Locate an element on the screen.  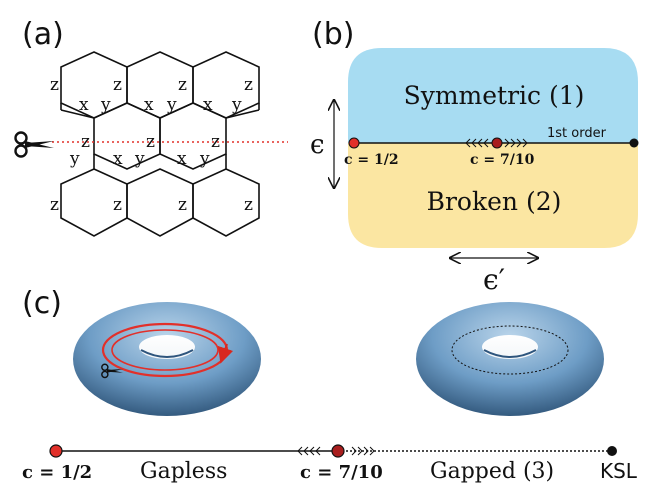
symmetric-region is located at coordinates (493, 95).